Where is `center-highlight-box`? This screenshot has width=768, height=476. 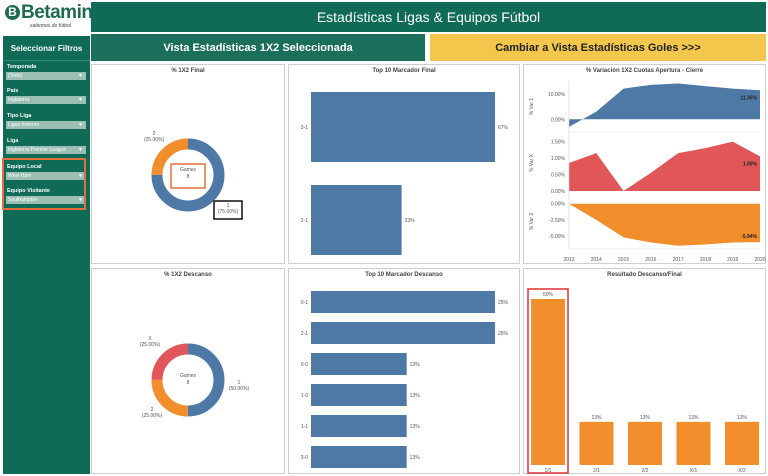 center-highlight-box is located at coordinates (188, 176).